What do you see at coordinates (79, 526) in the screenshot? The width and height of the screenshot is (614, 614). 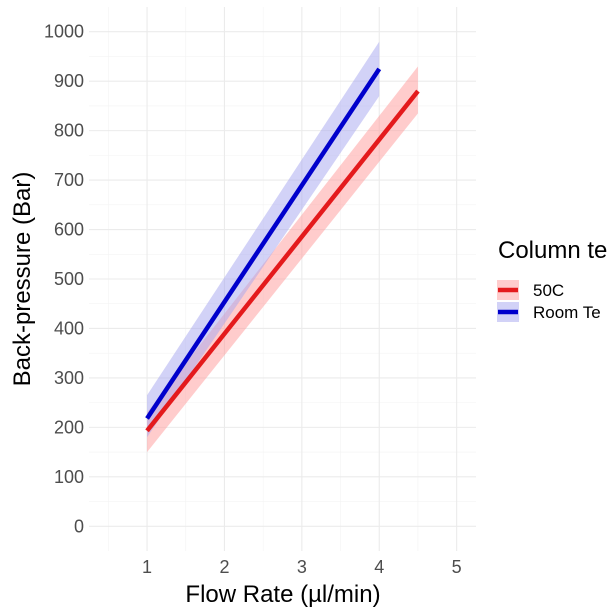 I see `y-tick-label: 0` at bounding box center [79, 526].